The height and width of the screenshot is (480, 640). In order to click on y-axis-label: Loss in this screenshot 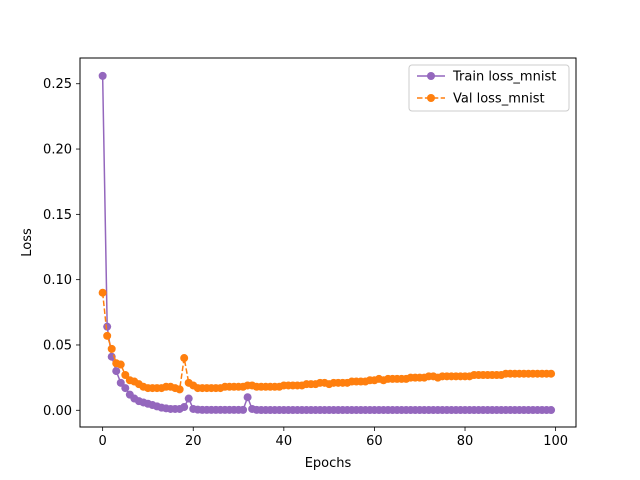, I will do `click(27, 242)`.